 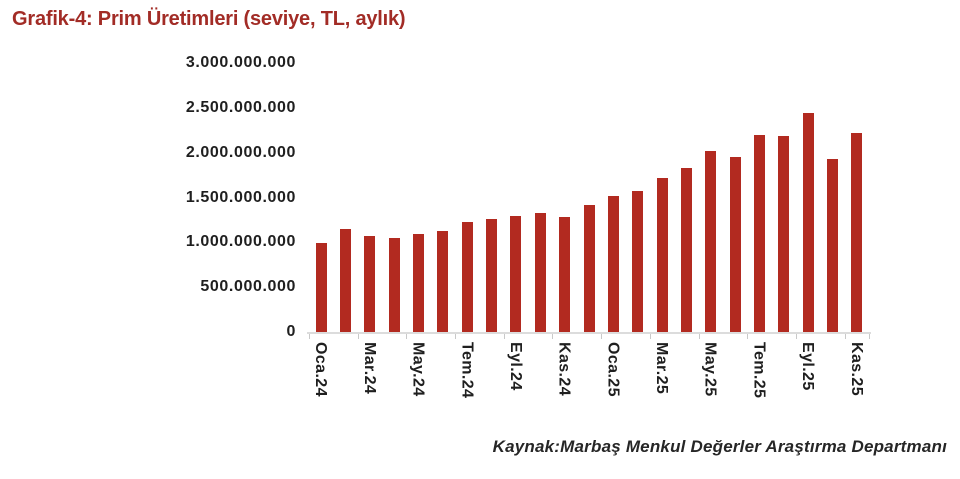 What do you see at coordinates (857, 232) in the screenshot?
I see `bar-Kas.25` at bounding box center [857, 232].